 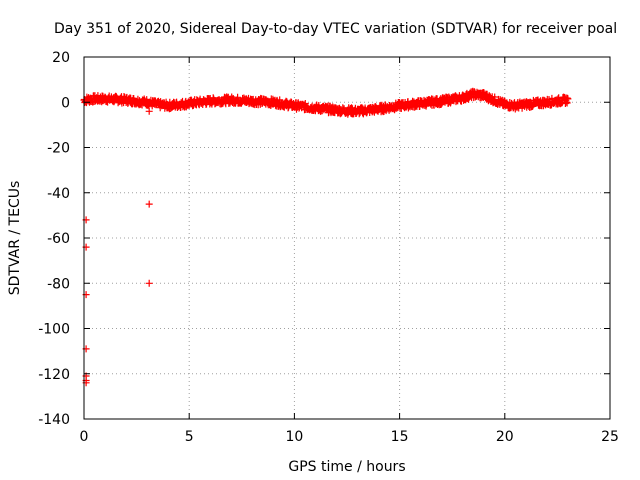 What do you see at coordinates (58, 284) in the screenshot?
I see `y-tick-label: -80` at bounding box center [58, 284].